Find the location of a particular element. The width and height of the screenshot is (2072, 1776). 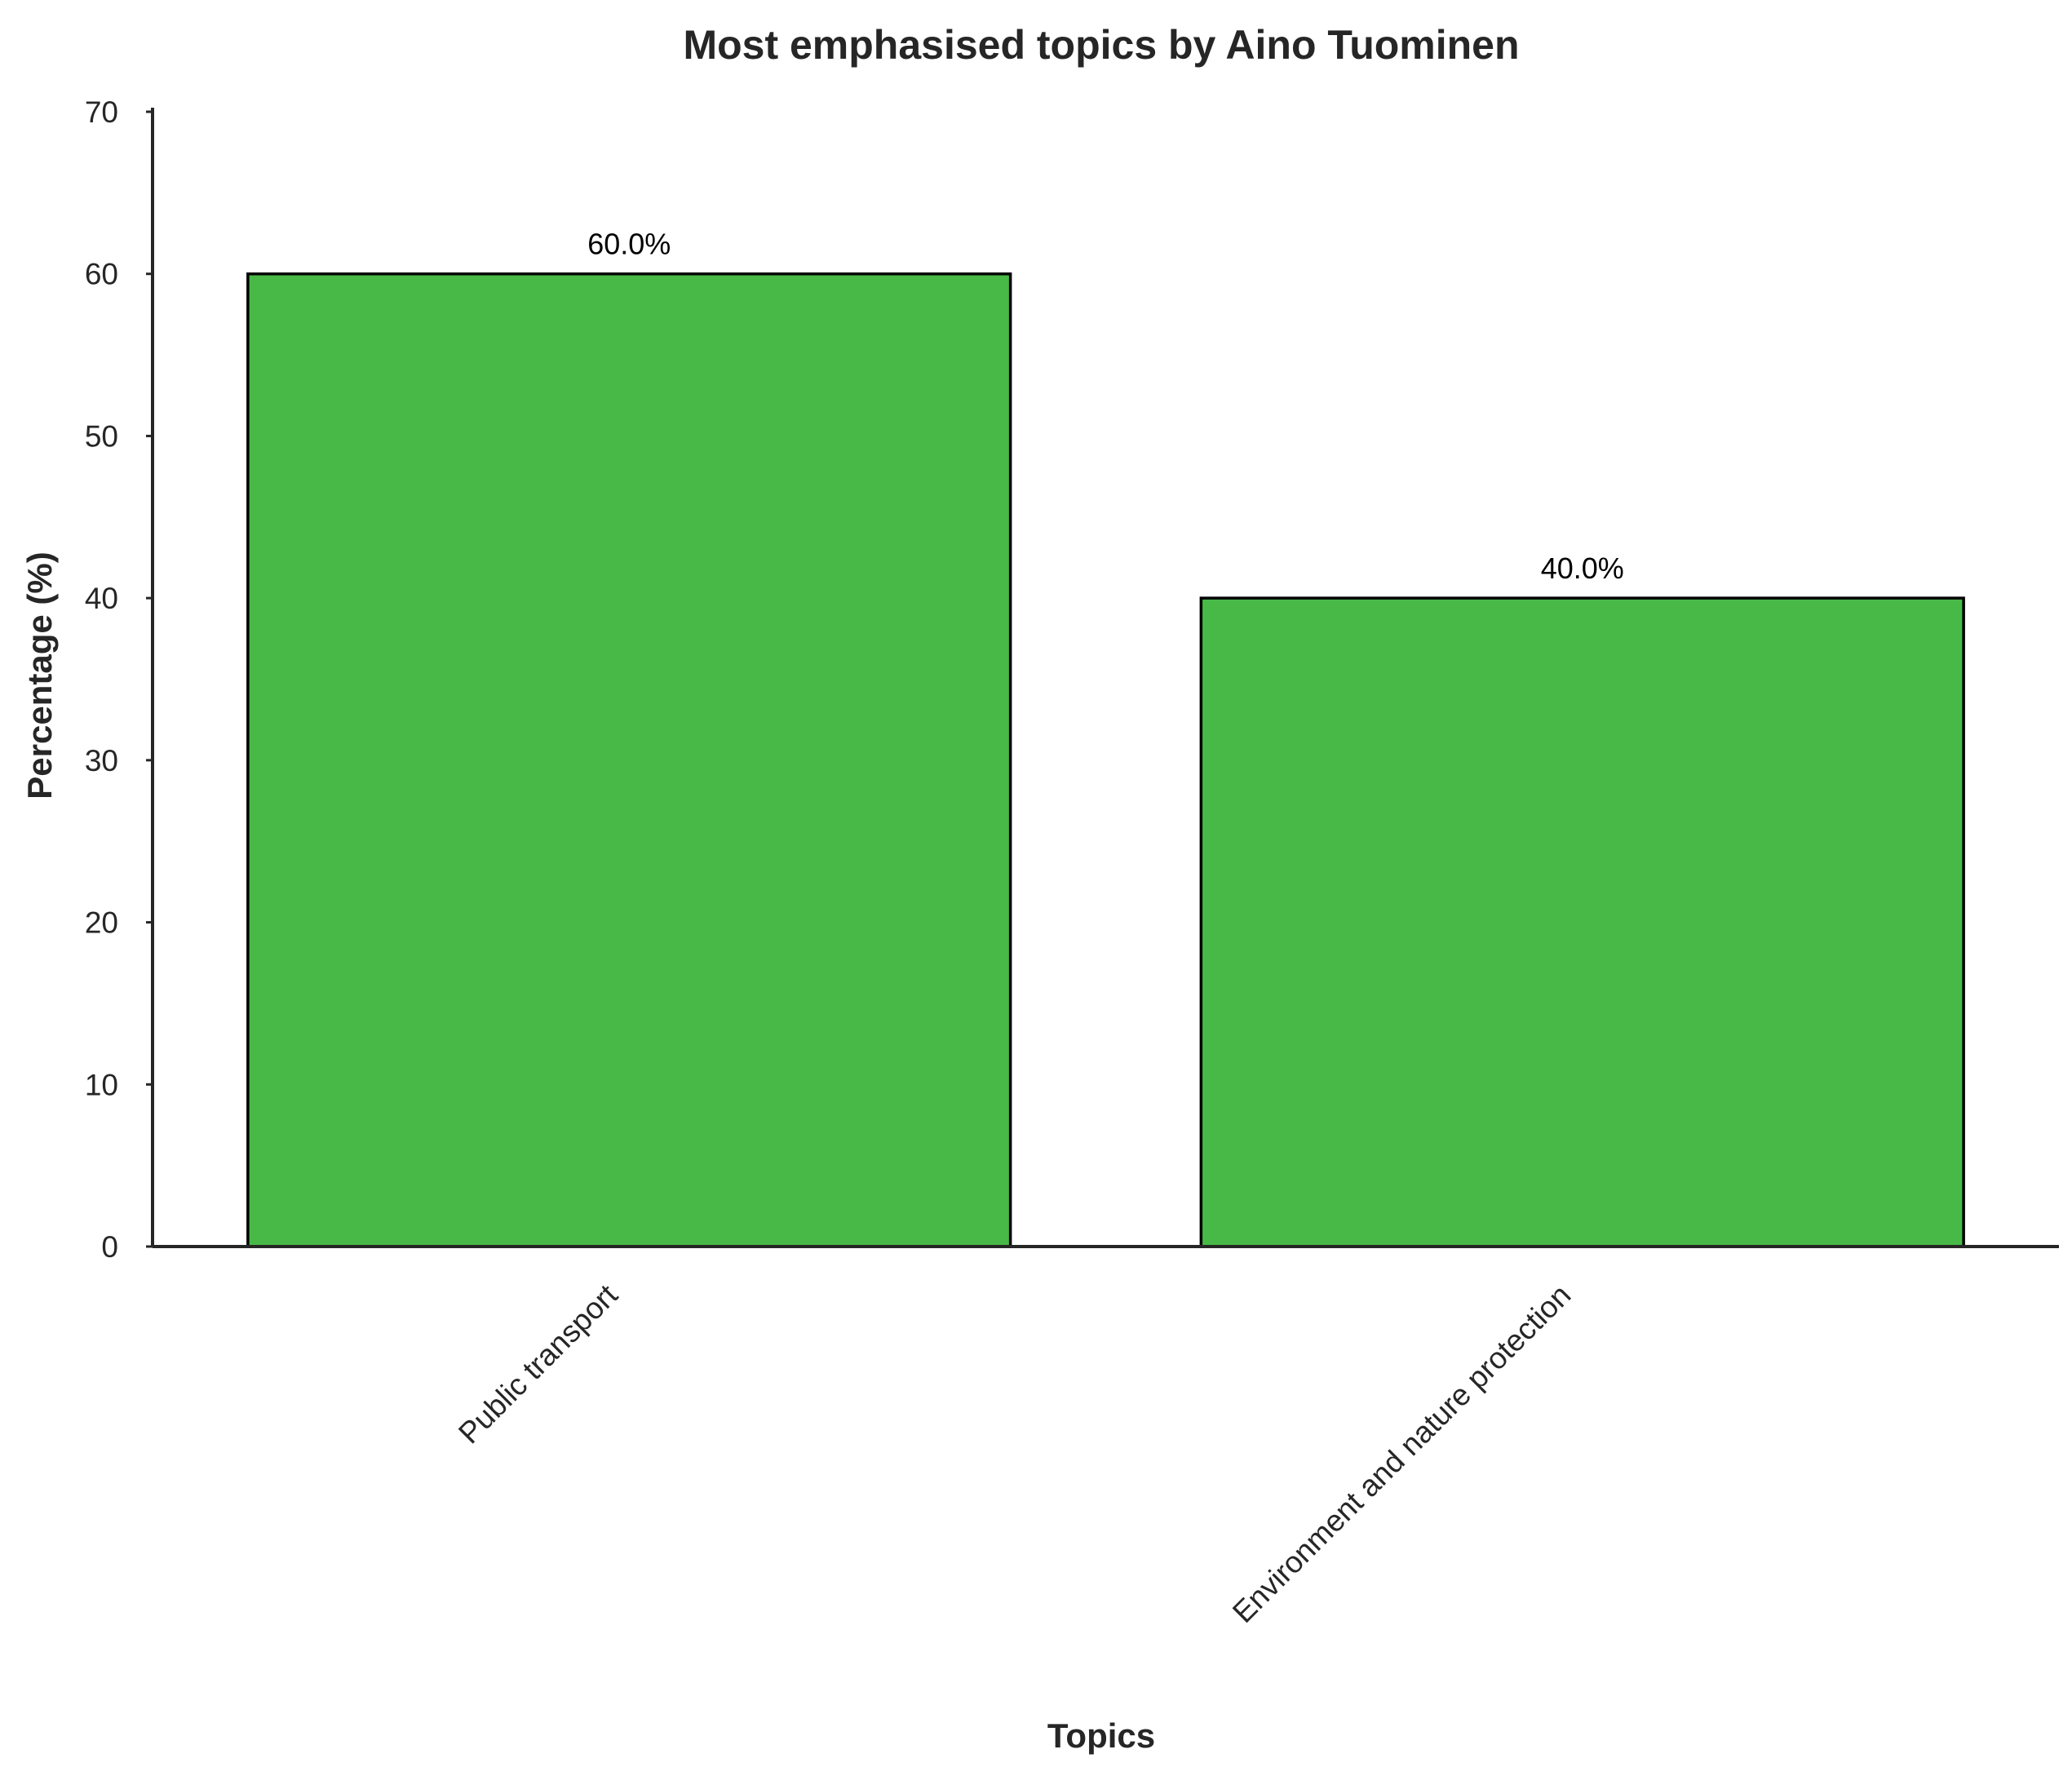

y-tick-label: 30 is located at coordinates (102, 760).